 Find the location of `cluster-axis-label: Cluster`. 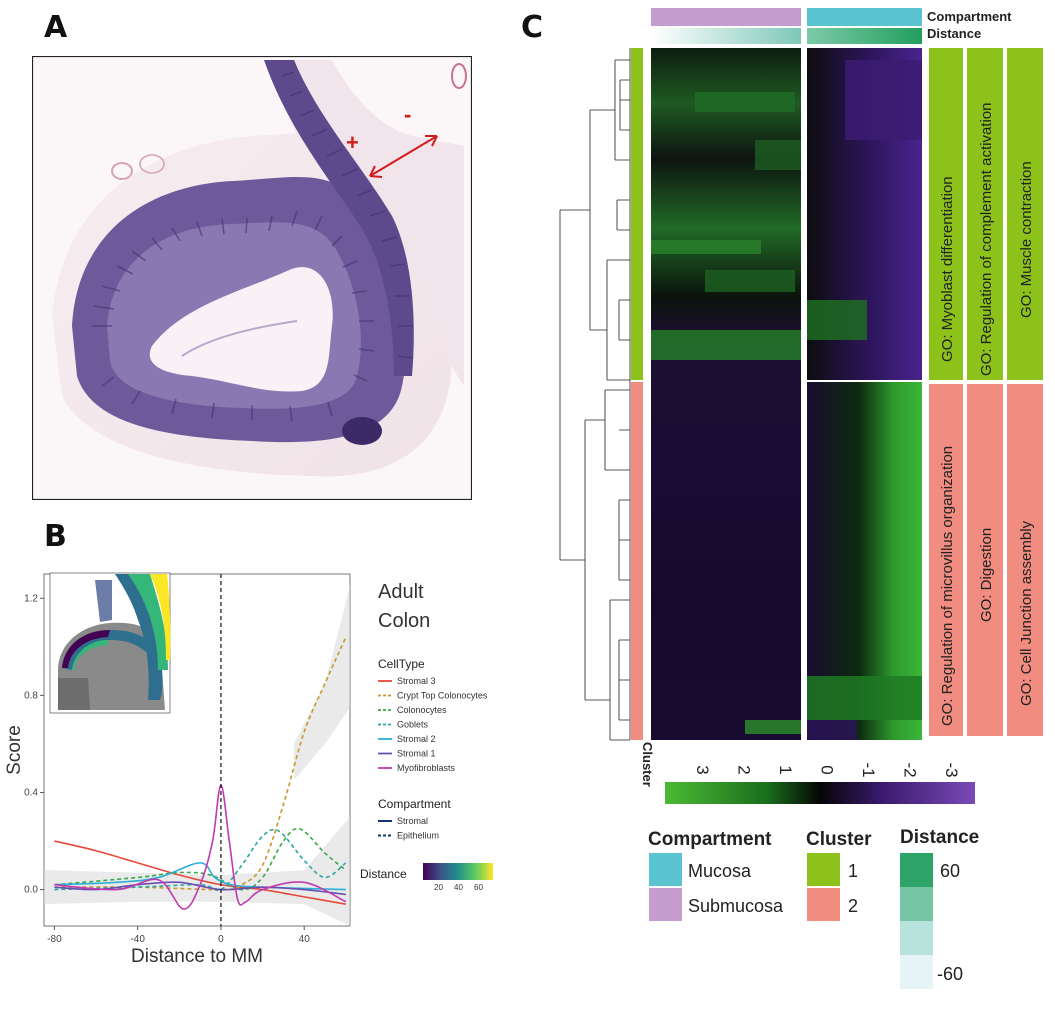

cluster-axis-label: Cluster is located at coordinates (647, 764).